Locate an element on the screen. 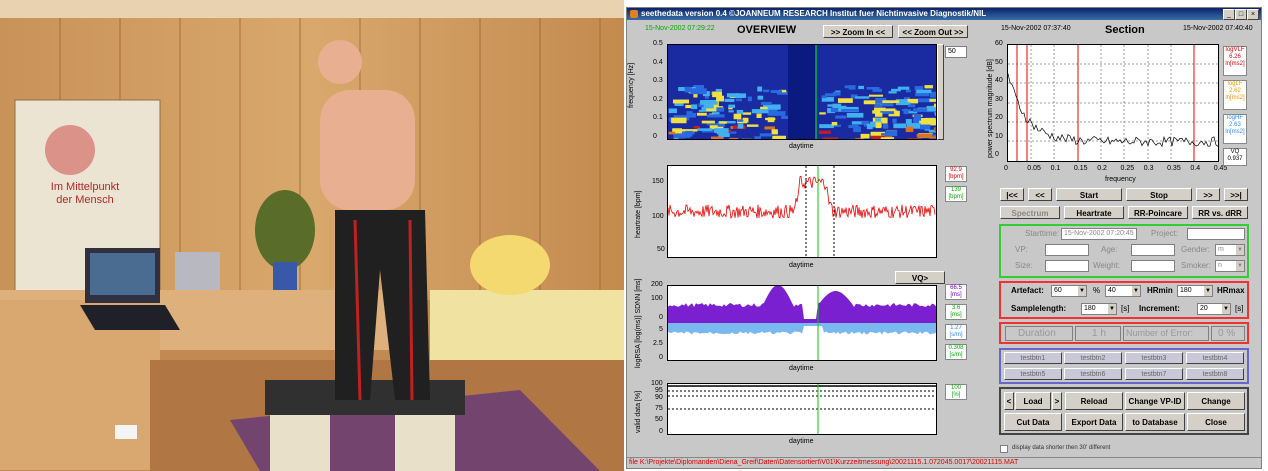  artefact-label: Artefact: is located at coordinates (1027, 290).